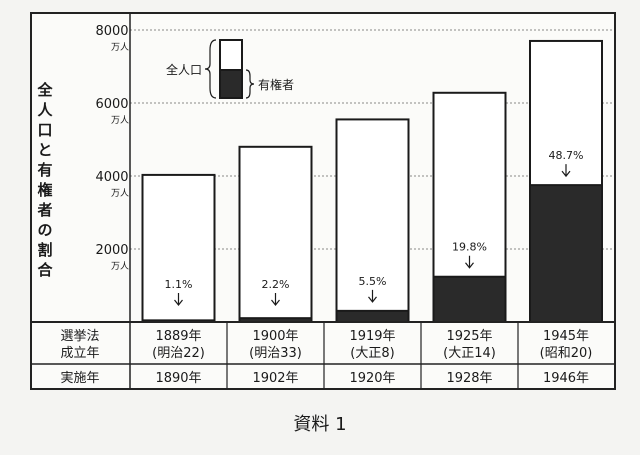 Image resolution: width=640 pixels, height=455 pixels. I want to click on percent-label: 5.5%, so click(373, 281).